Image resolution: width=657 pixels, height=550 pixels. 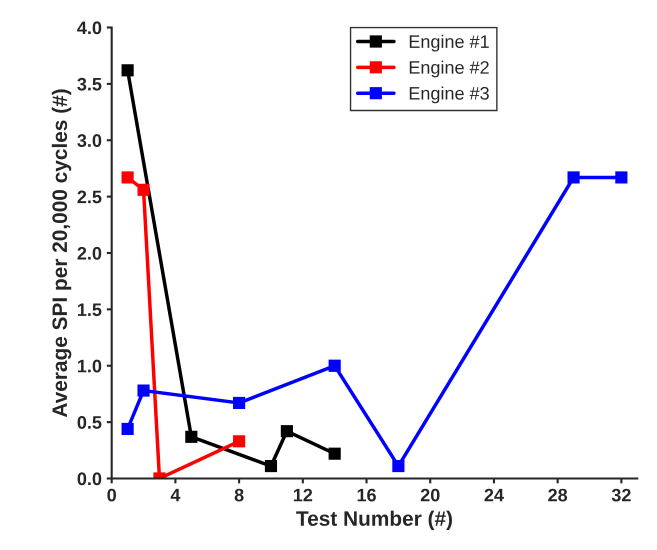 I want to click on x-tick-label: 12, so click(x=303, y=495).